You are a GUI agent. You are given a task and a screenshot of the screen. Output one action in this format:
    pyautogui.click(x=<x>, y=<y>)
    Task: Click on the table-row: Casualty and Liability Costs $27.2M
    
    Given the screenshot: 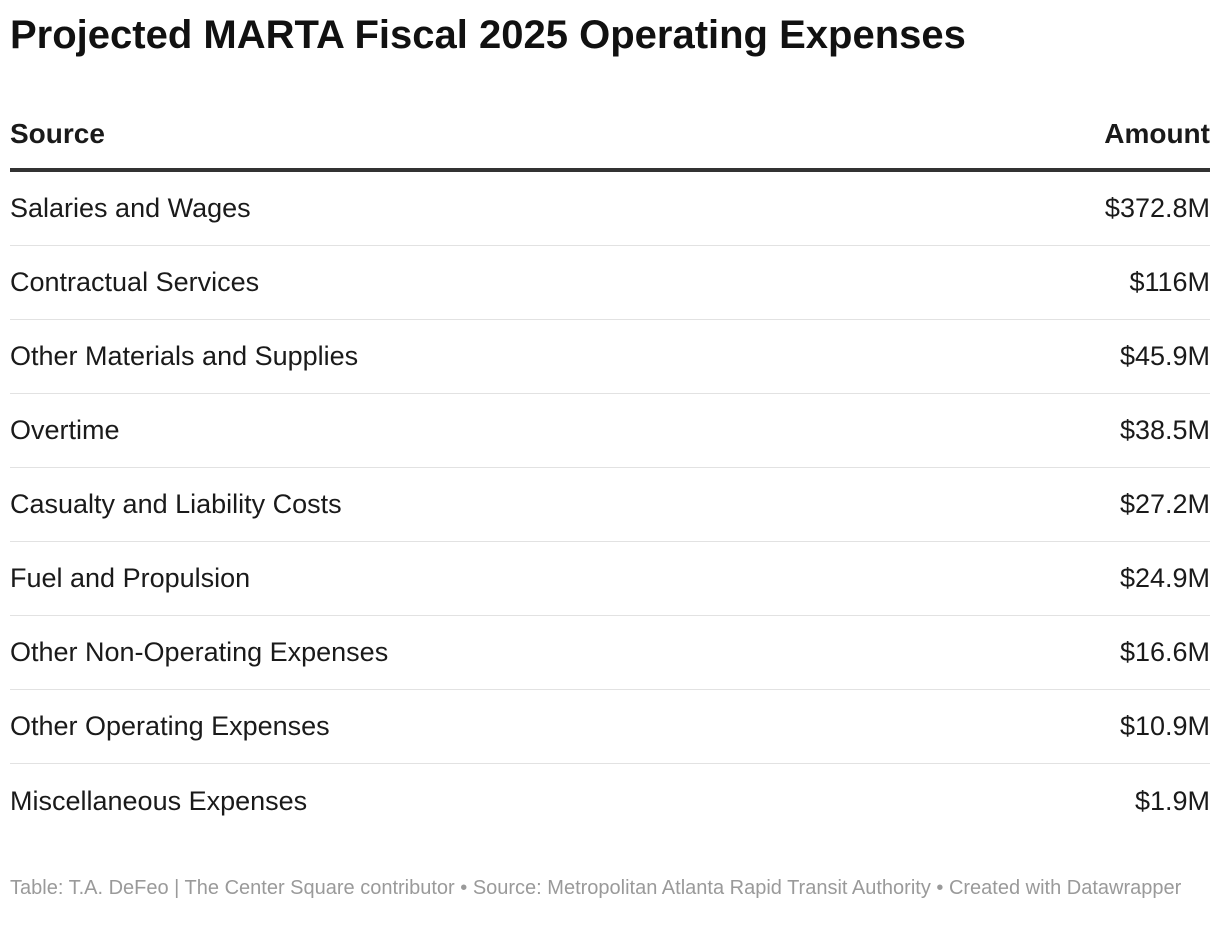 What is the action you would take?
    pyautogui.click(x=610, y=505)
    